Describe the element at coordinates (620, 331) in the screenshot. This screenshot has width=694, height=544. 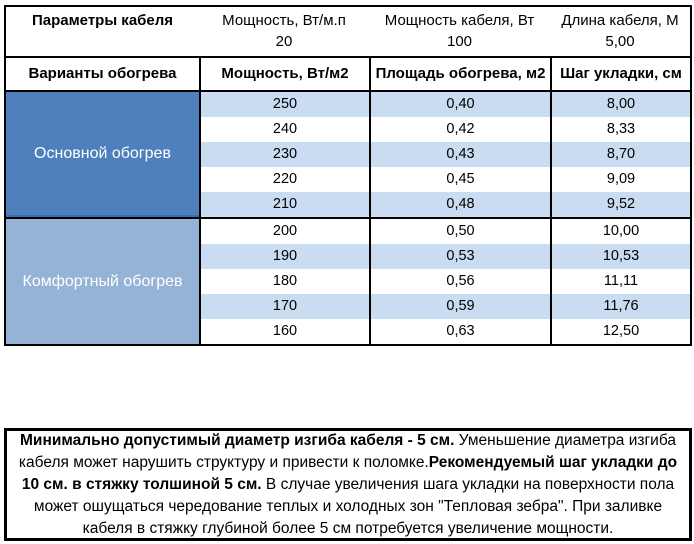
I see `table-cell: 12,50` at that location.